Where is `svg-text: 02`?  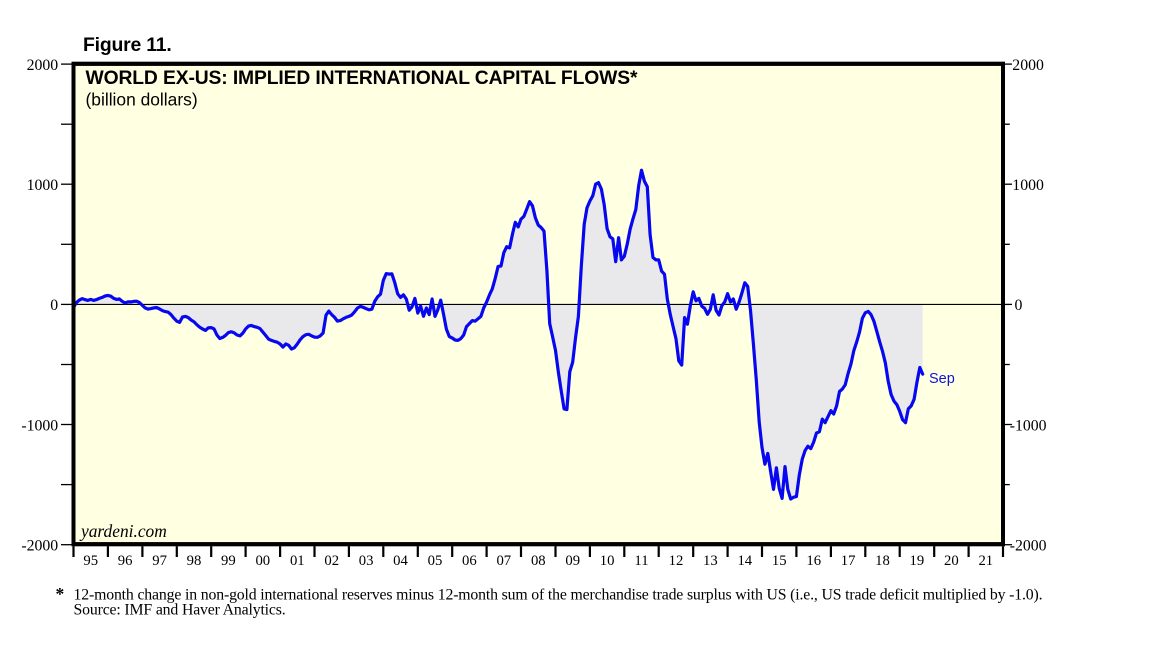 svg-text: 02 is located at coordinates (331, 561).